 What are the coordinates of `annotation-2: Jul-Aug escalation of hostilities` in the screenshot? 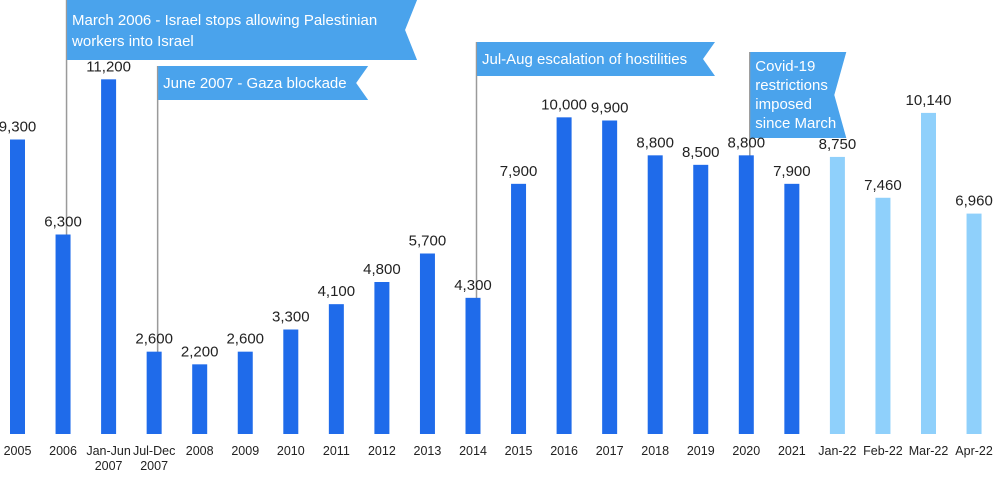 It's located at (595, 180).